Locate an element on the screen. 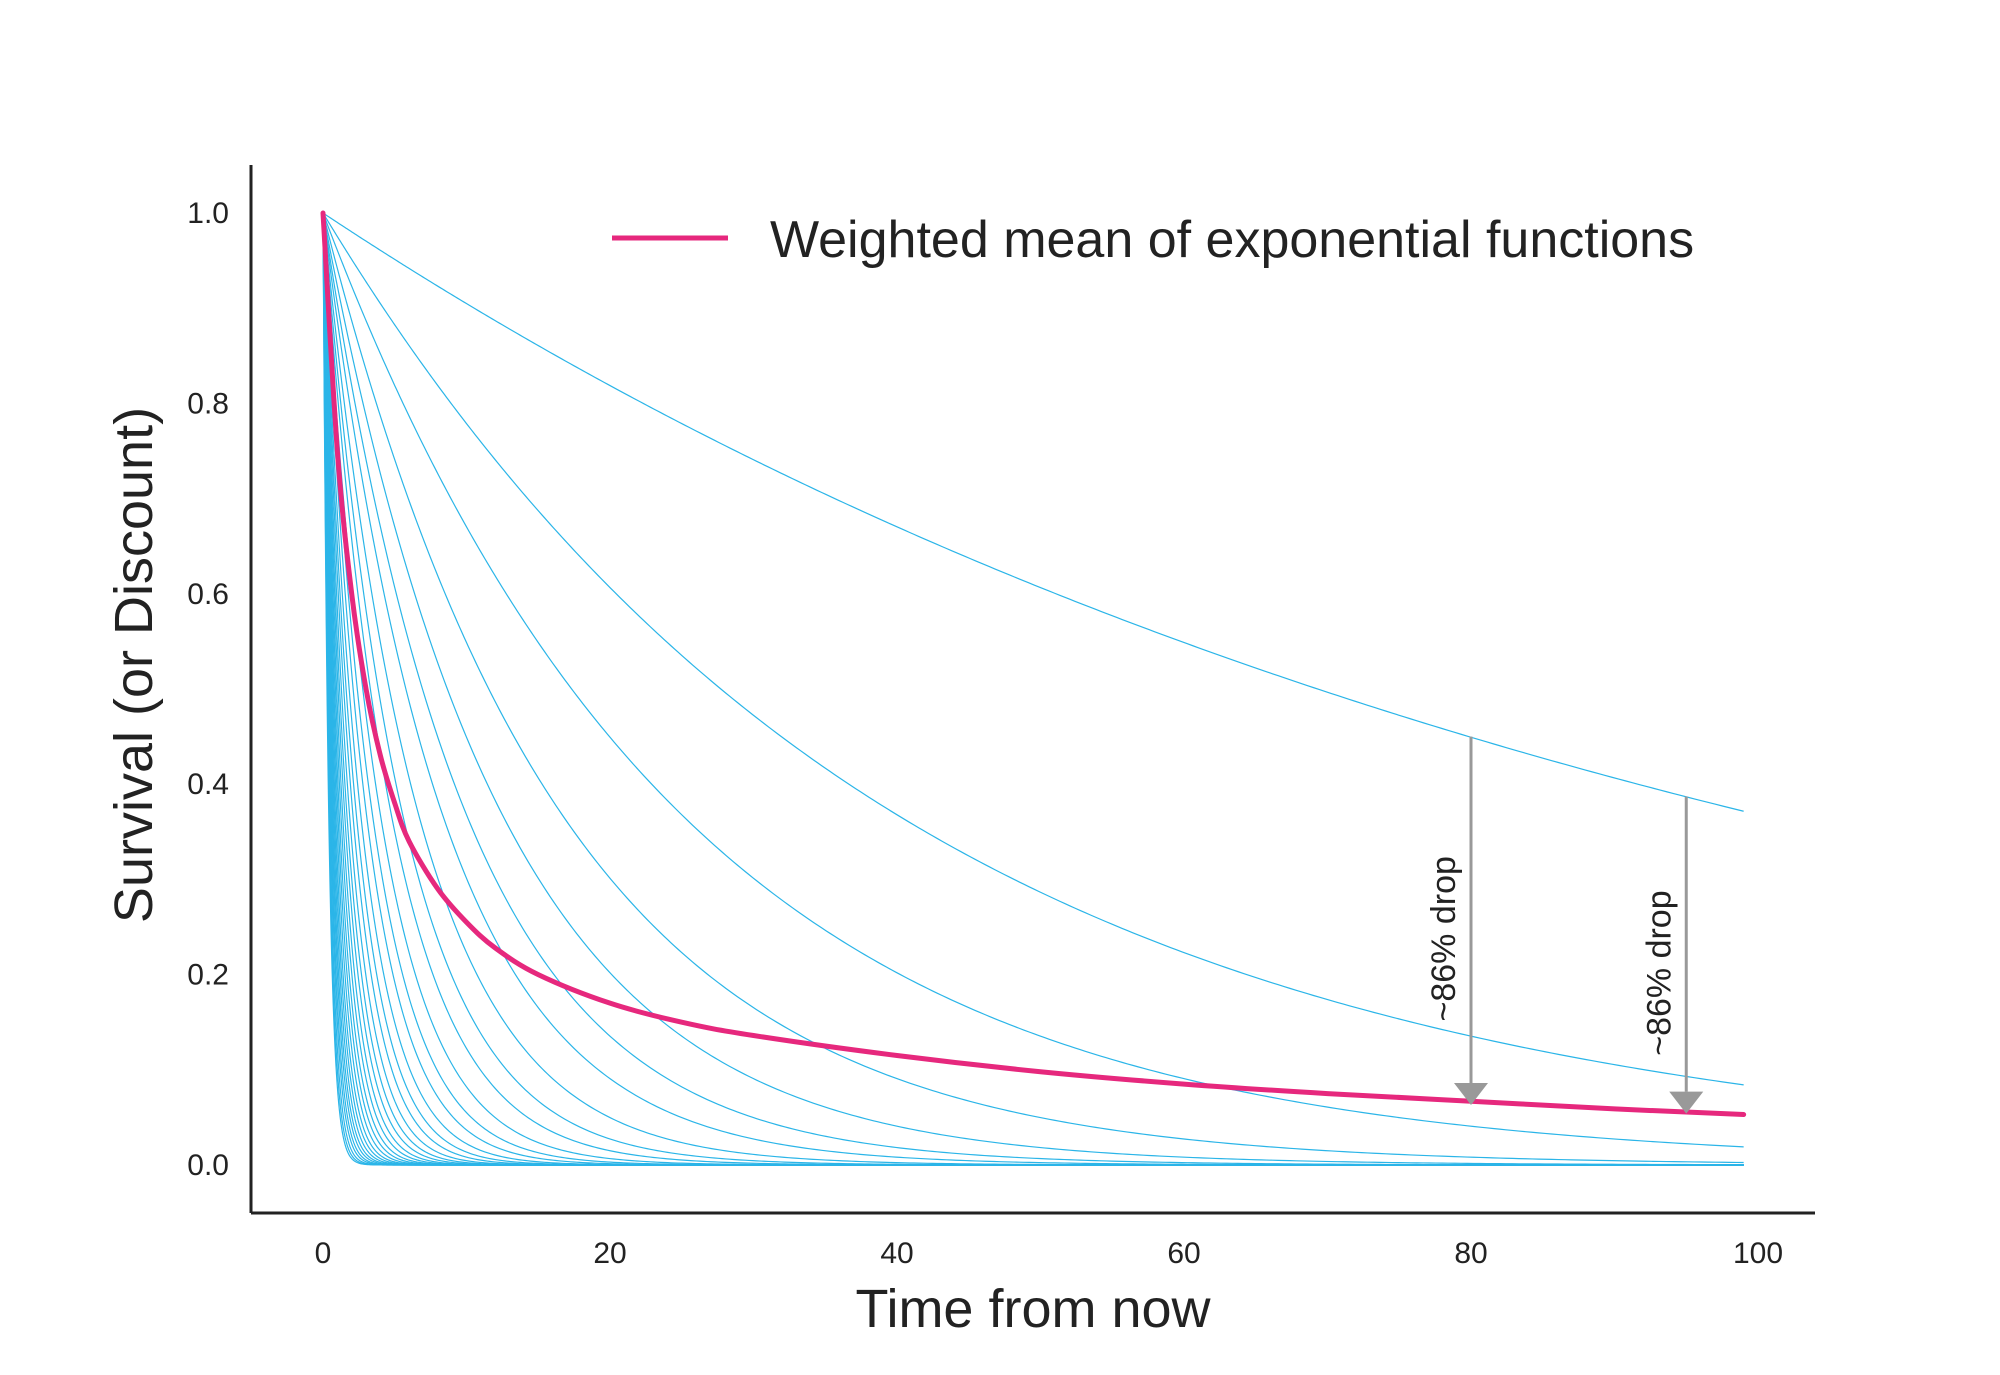  x-tick-label: 100 is located at coordinates (1758, 1253).